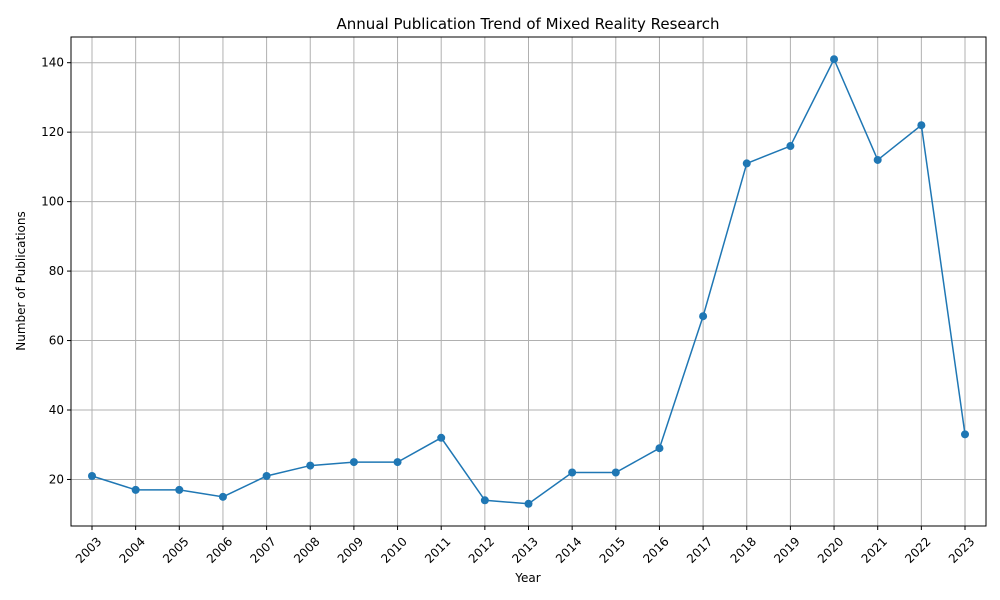  What do you see at coordinates (21, 281) in the screenshot?
I see `y-axis-label: Number of Publications` at bounding box center [21, 281].